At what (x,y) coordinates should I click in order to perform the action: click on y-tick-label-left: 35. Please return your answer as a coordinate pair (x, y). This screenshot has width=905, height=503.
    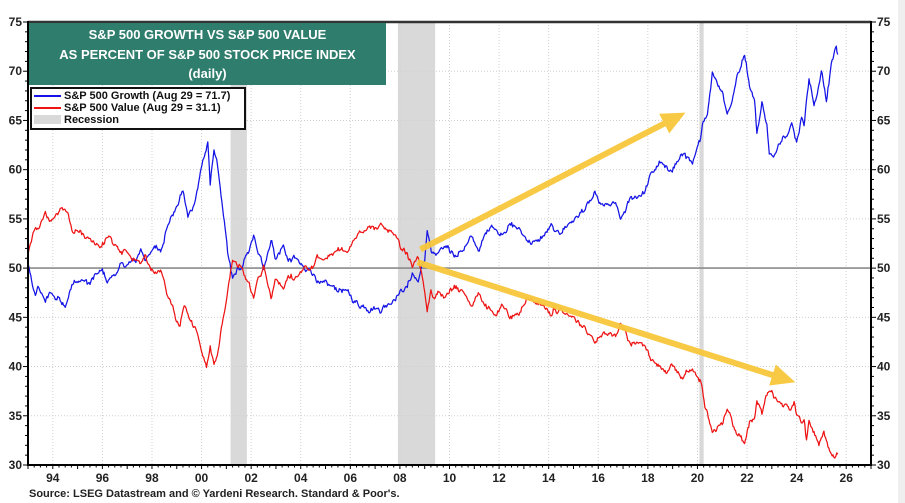
    Looking at the image, I should click on (16, 416).